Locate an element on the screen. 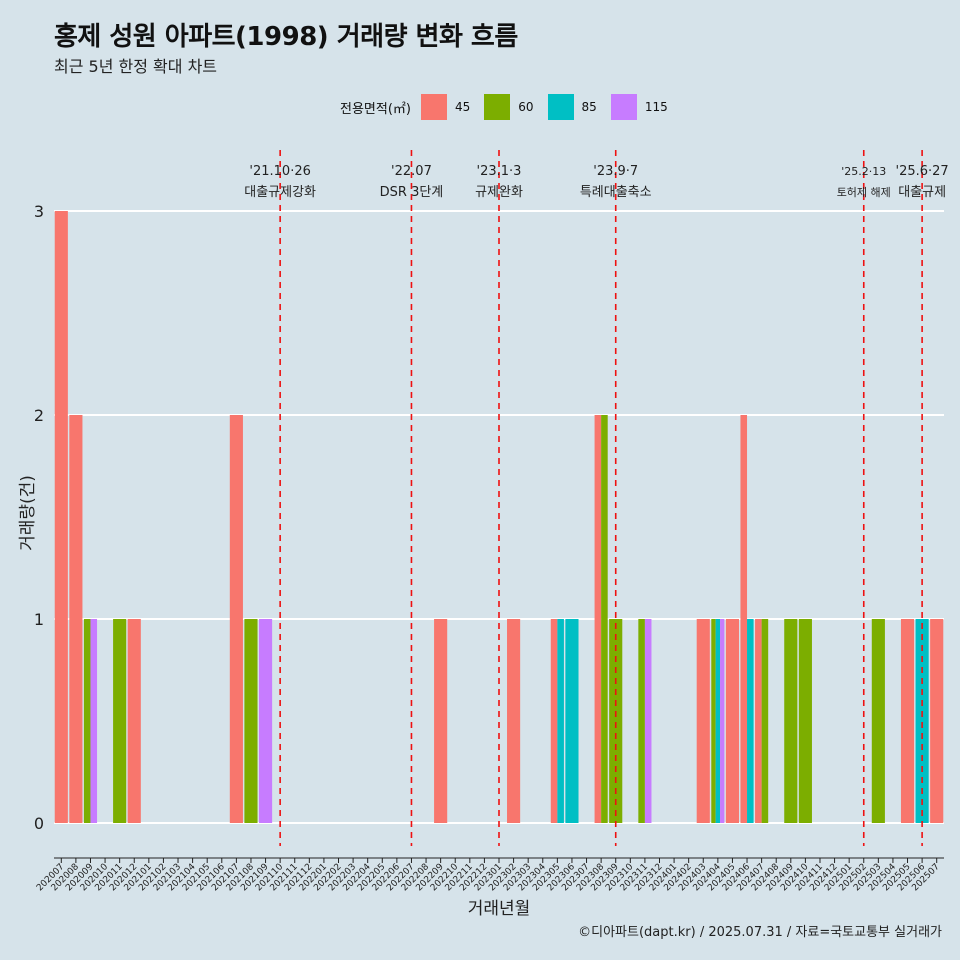  event-label-1: DSR 3단계 is located at coordinates (412, 192).